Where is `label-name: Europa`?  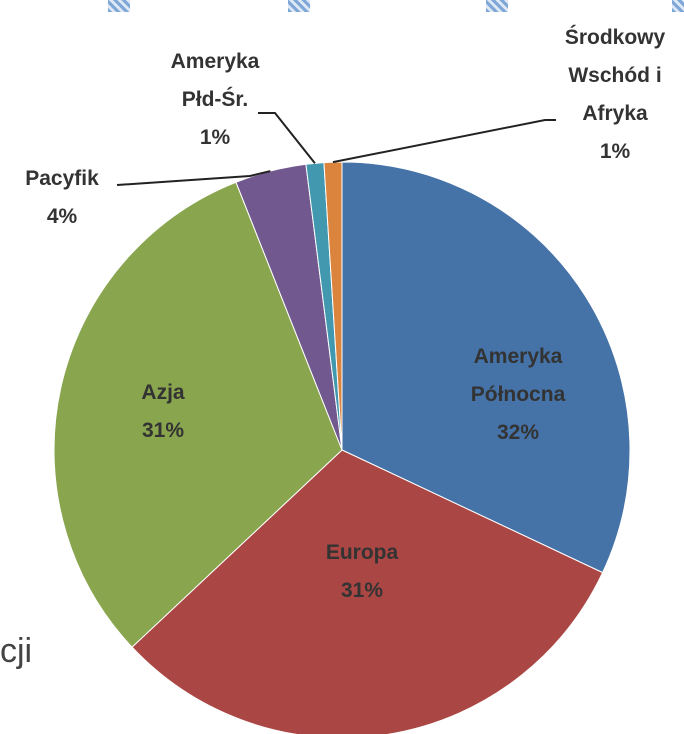
label-name: Europa is located at coordinates (362, 552).